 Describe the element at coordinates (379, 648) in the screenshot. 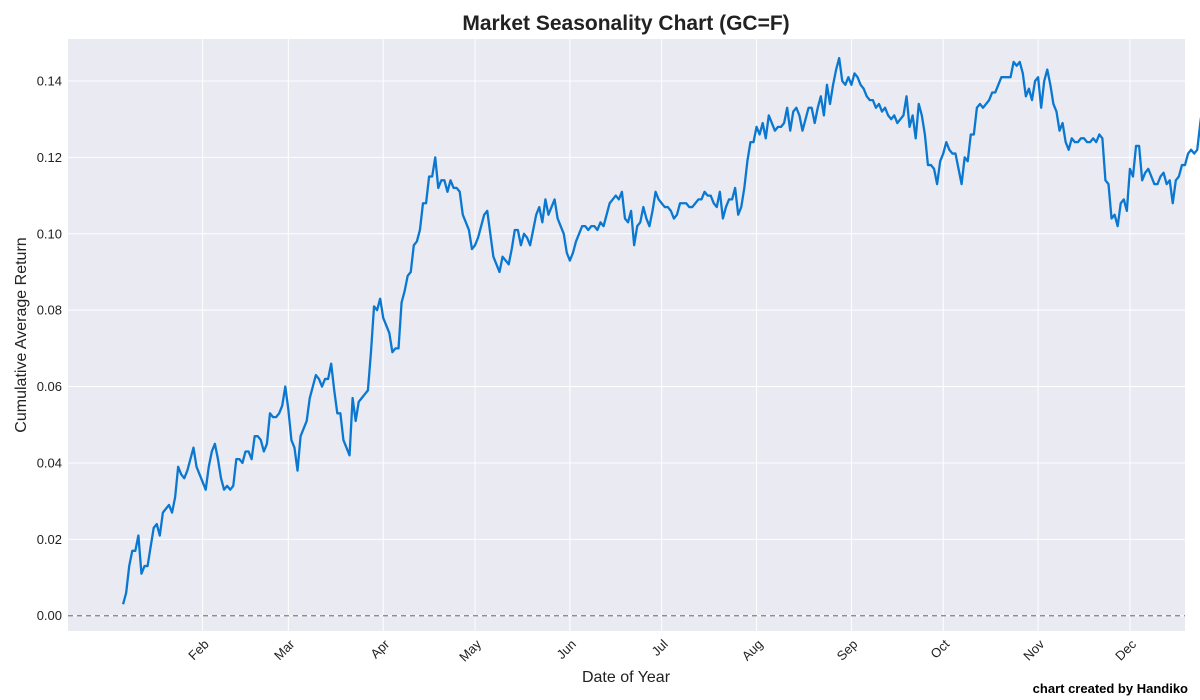

I see `x-tick-label: Apr` at that location.